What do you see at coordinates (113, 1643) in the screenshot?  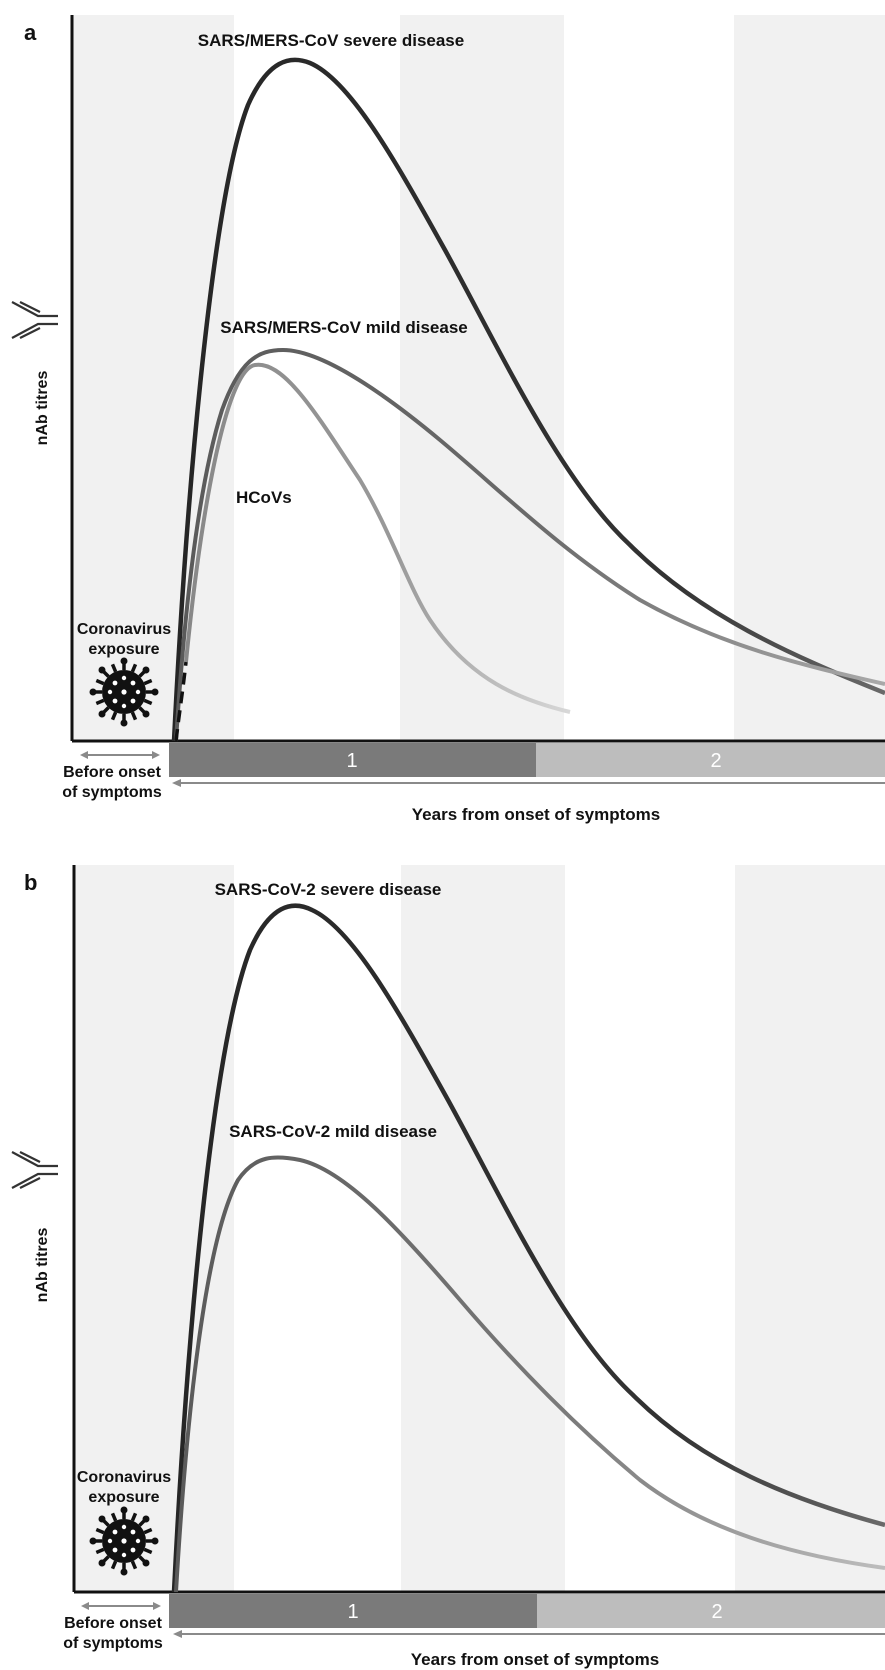 I see `before-onset-label-b-2: of symptoms` at bounding box center [113, 1643].